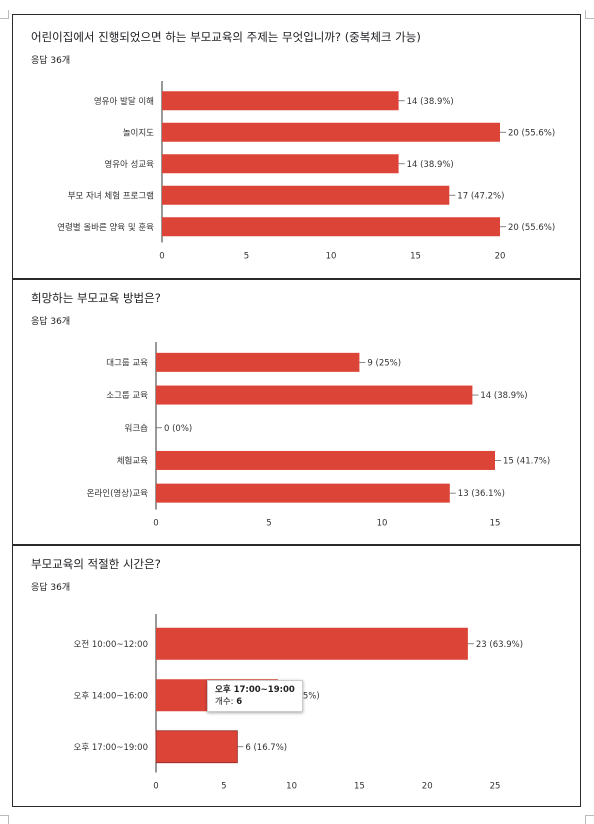 The width and height of the screenshot is (594, 824). What do you see at coordinates (526, 461) in the screenshot?
I see `value-label: 15 (41.7%)` at bounding box center [526, 461].